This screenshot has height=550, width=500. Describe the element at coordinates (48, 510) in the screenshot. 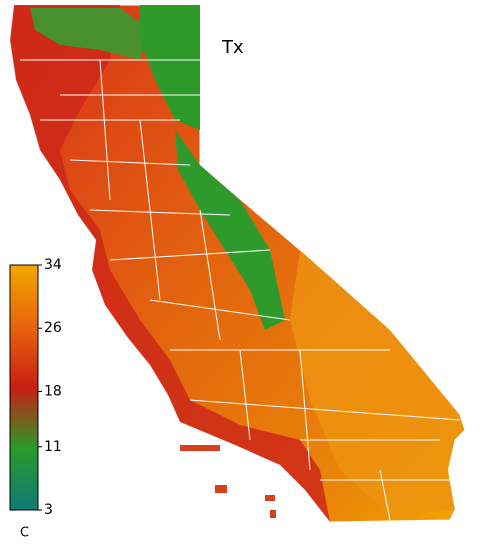

I see `colorbar-tick-label: 3` at that location.